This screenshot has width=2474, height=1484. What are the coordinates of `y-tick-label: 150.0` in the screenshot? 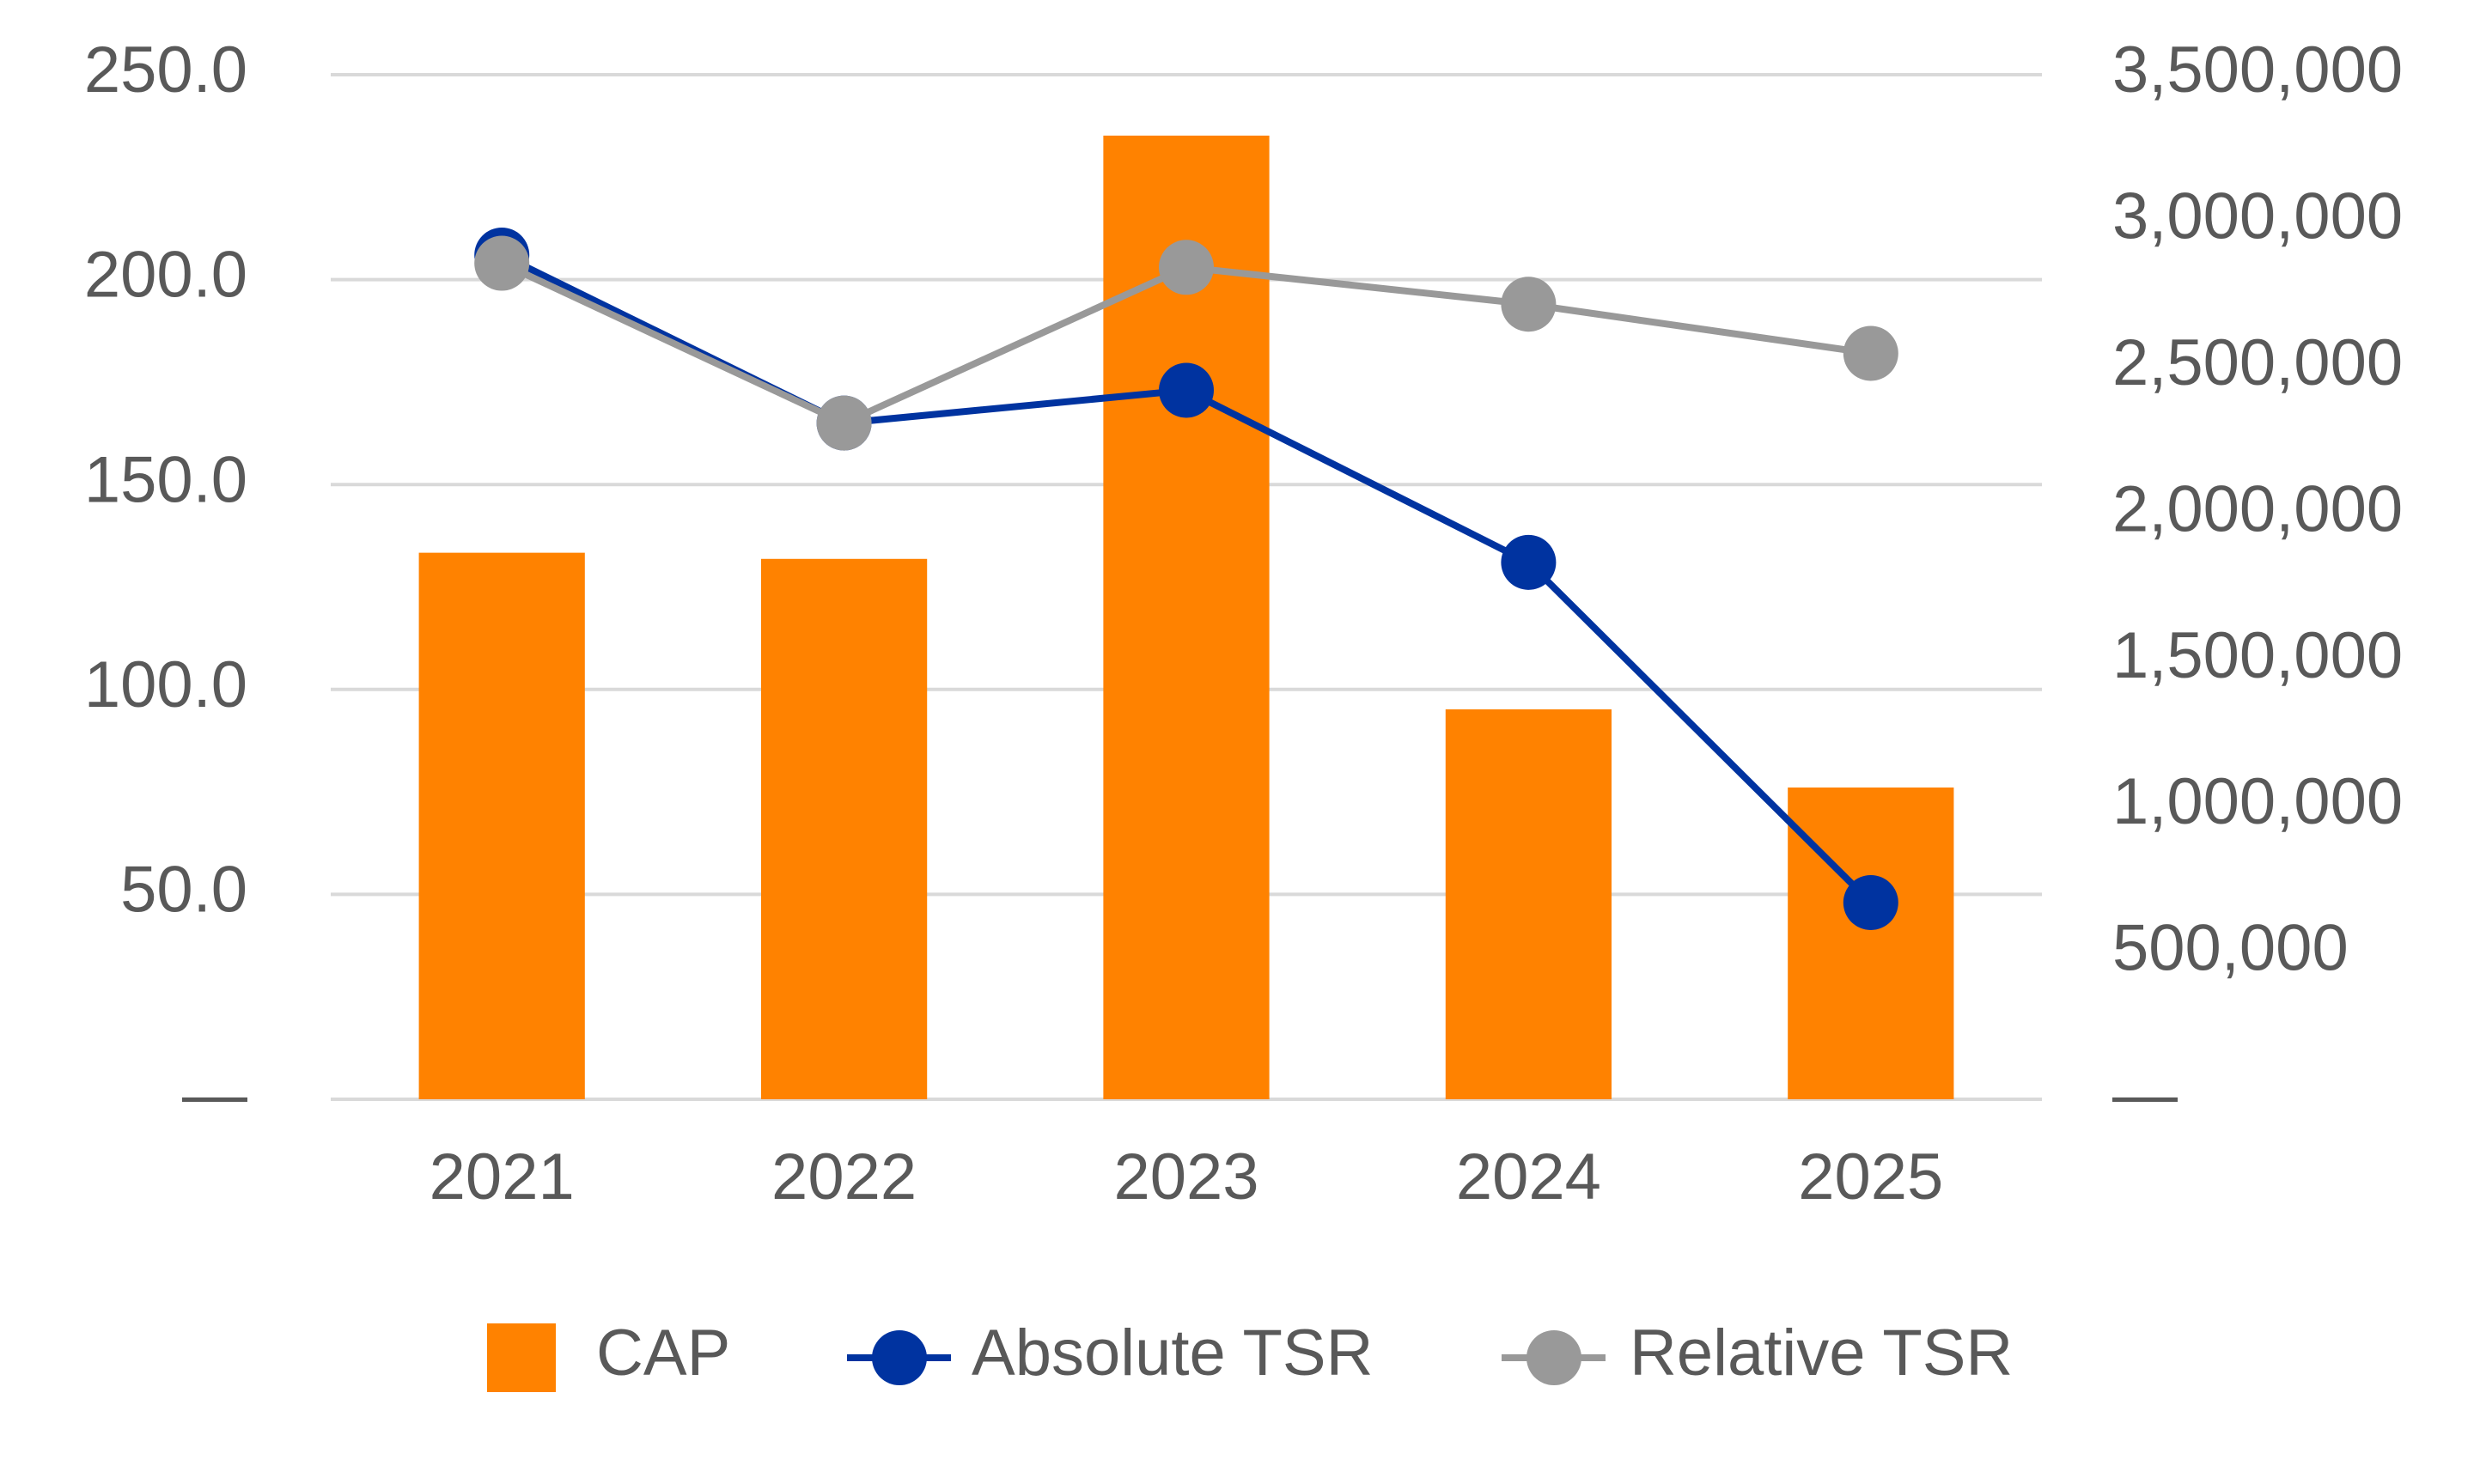 It's located at (165, 479).